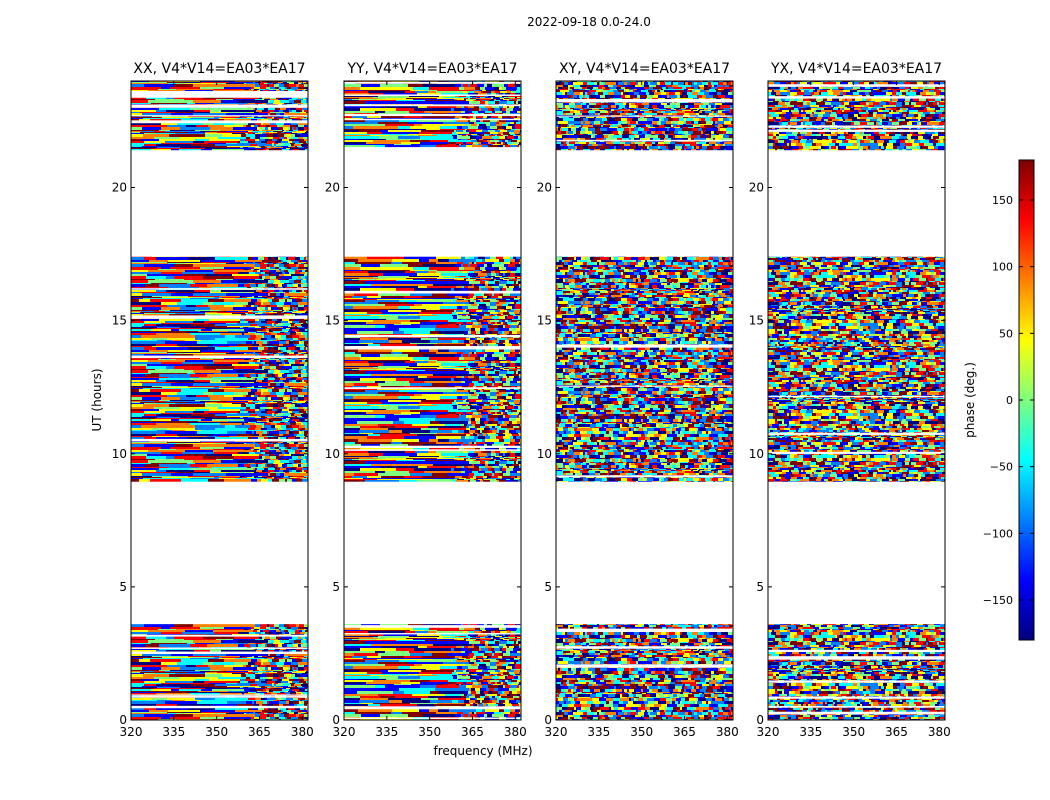 Image resolution: width=1050 pixels, height=800 pixels. I want to click on colorbar-tick-label: −100, so click(998, 533).